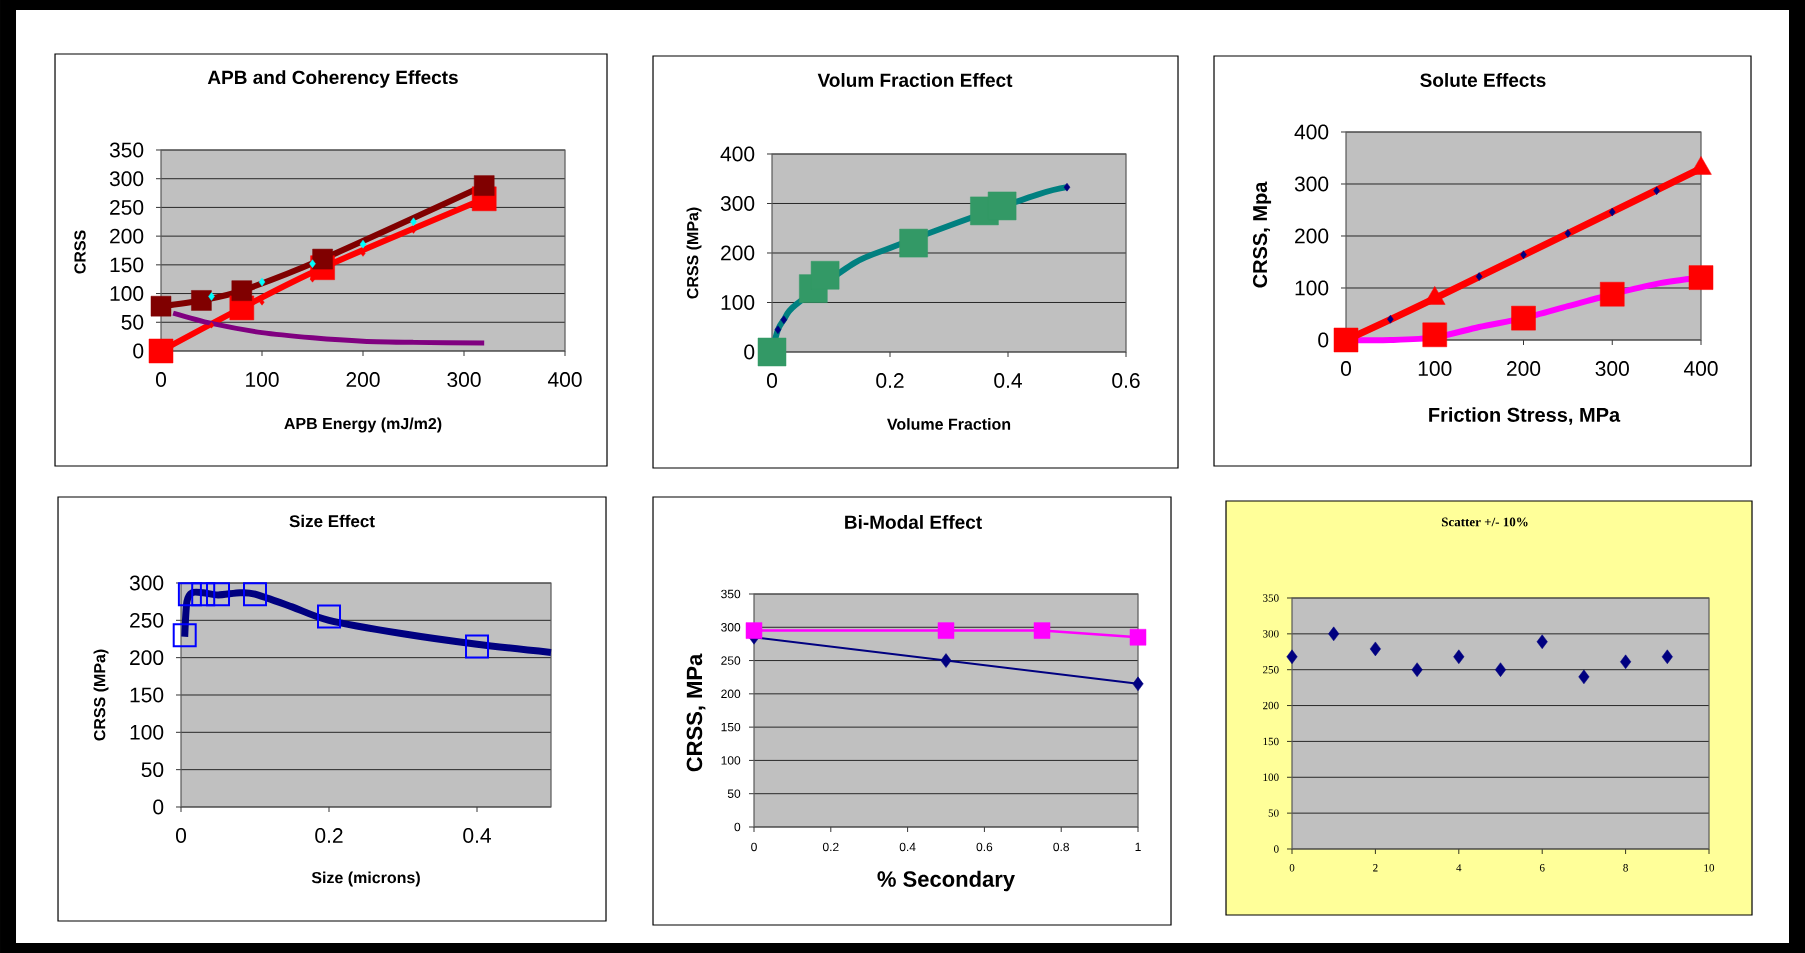 This screenshot has height=953, width=1805. What do you see at coordinates (1484, 522) in the screenshot?
I see `chart-title: Scatter +/- 10%` at bounding box center [1484, 522].